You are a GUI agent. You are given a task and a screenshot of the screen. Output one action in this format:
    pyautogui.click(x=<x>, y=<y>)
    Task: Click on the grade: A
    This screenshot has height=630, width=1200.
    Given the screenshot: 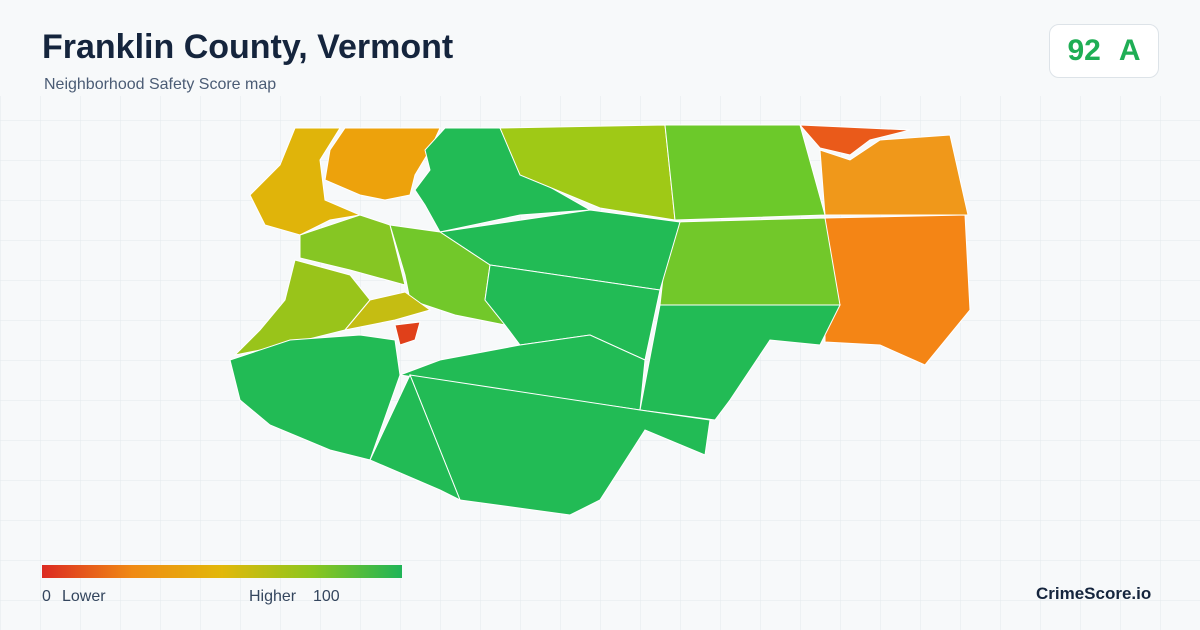 What is the action you would take?
    pyautogui.click(x=1129, y=50)
    